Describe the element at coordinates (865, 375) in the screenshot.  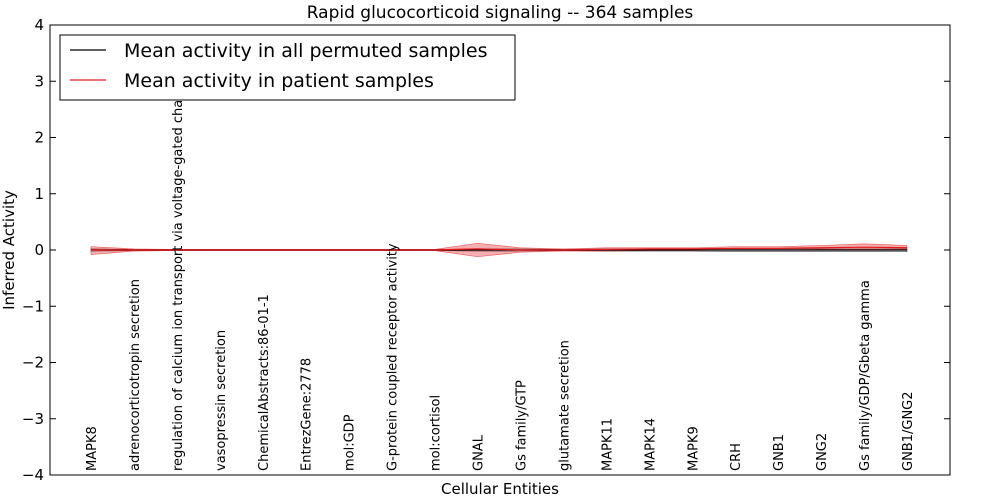
I see `x-tick-label: Gs family/GDP/Gbeta gamma` at that location.